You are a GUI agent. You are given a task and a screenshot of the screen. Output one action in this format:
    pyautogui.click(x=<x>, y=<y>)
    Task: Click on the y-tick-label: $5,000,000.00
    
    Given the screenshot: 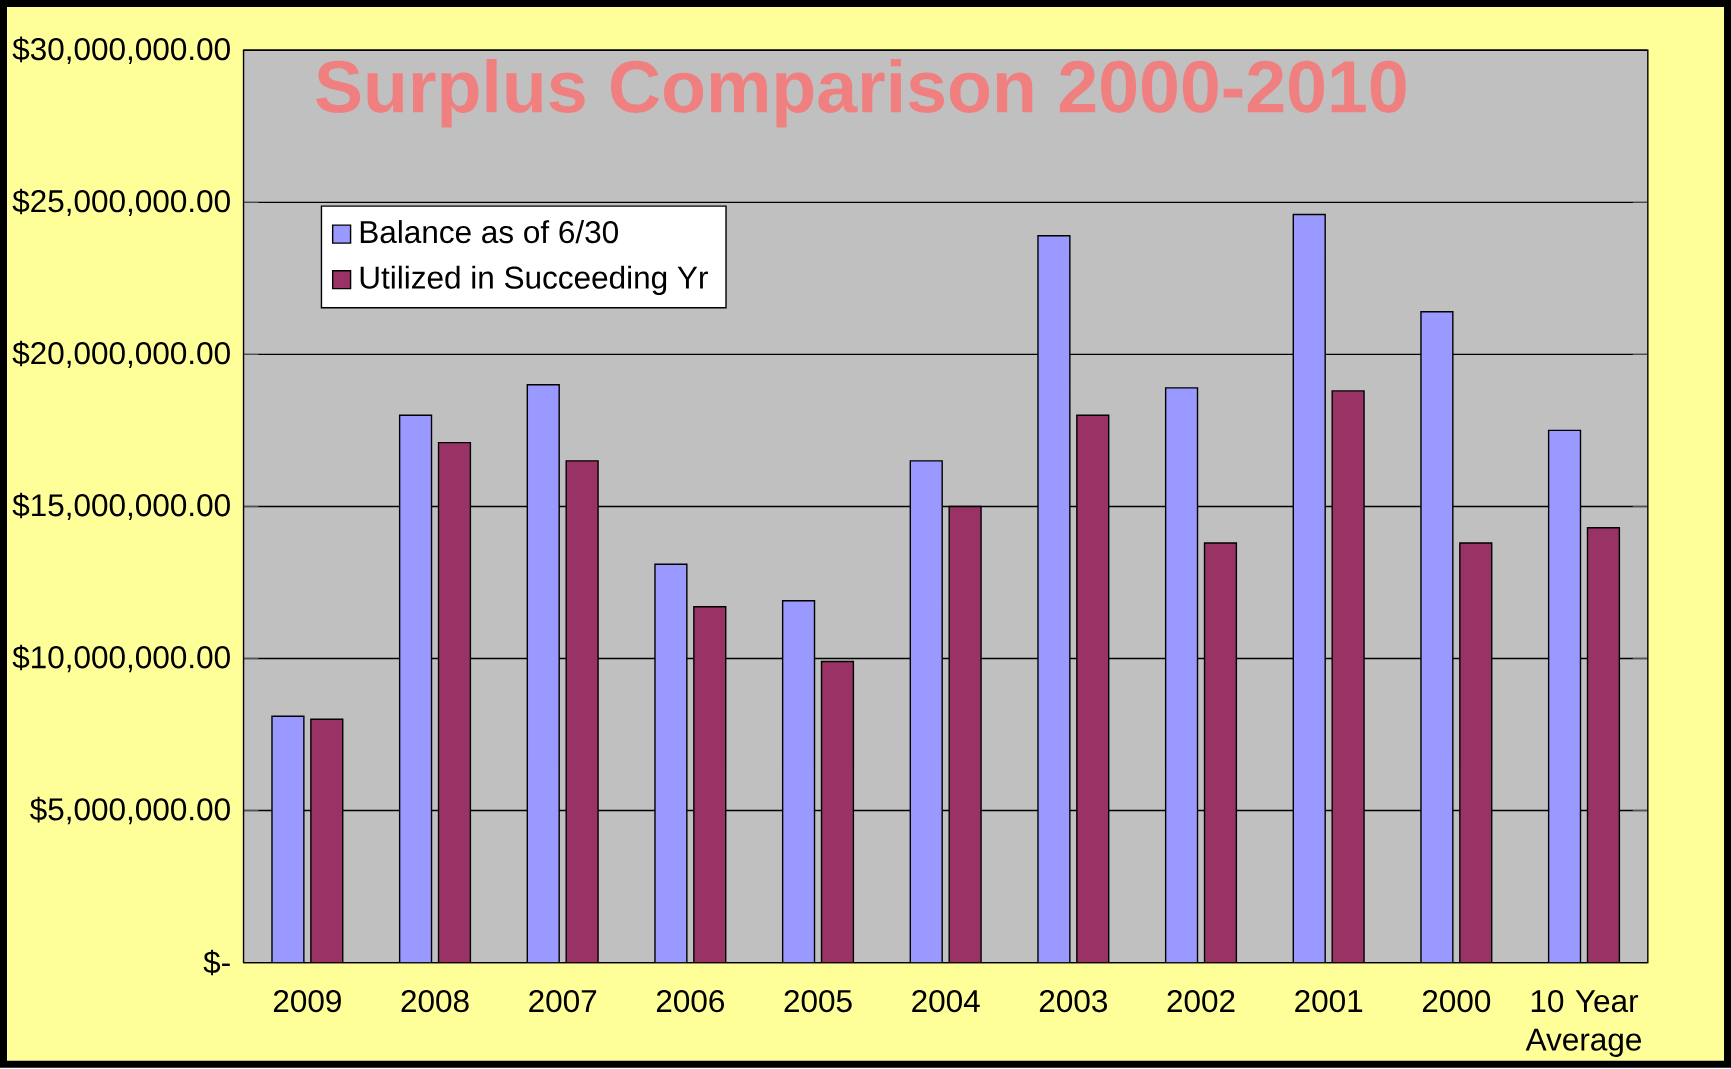 What is the action you would take?
    pyautogui.click(x=130, y=811)
    